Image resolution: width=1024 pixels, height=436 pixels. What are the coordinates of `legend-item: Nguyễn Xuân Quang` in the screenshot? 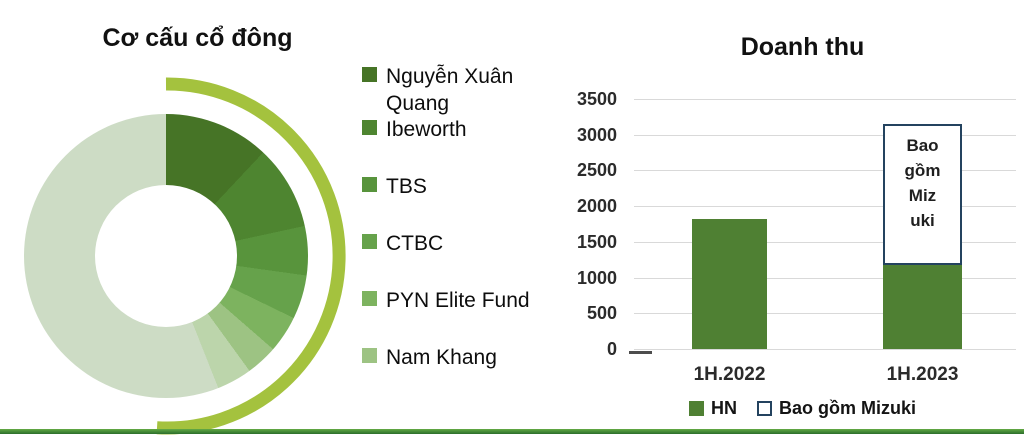 It's located at (459, 90).